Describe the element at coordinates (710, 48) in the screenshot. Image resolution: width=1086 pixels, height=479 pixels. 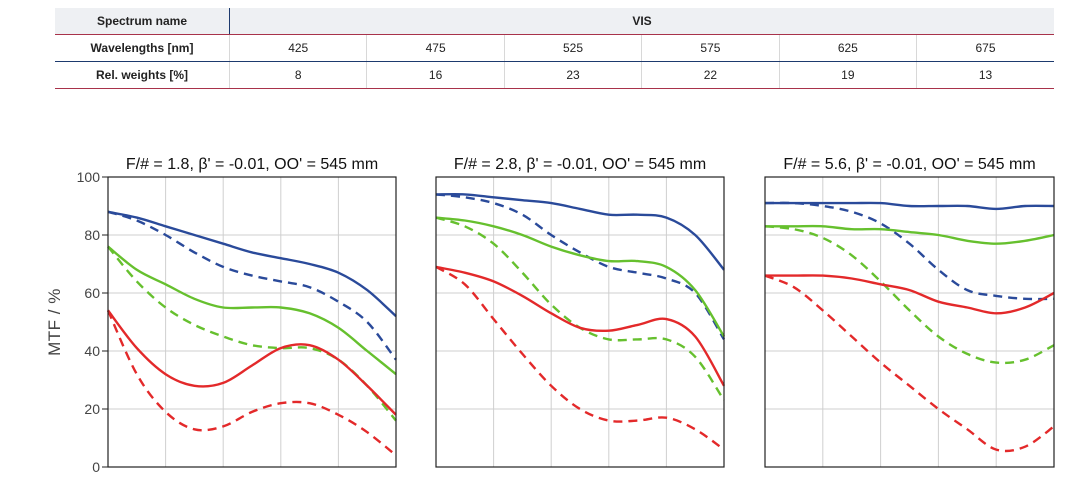
I see `wavelength-cell: 575` at that location.